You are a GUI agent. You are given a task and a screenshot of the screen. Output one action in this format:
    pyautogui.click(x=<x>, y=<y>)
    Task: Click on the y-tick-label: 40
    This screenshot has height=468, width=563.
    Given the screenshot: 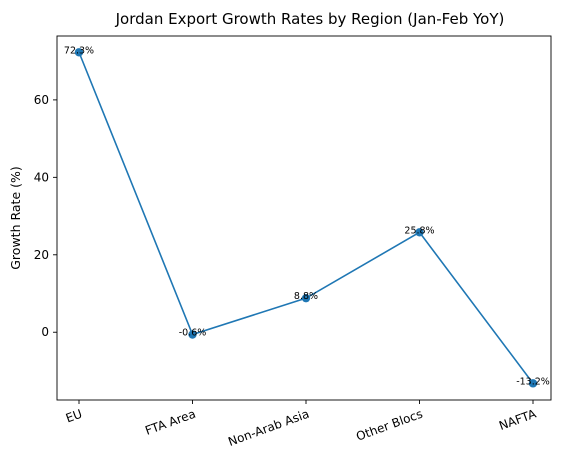 What is the action you would take?
    pyautogui.click(x=41, y=177)
    